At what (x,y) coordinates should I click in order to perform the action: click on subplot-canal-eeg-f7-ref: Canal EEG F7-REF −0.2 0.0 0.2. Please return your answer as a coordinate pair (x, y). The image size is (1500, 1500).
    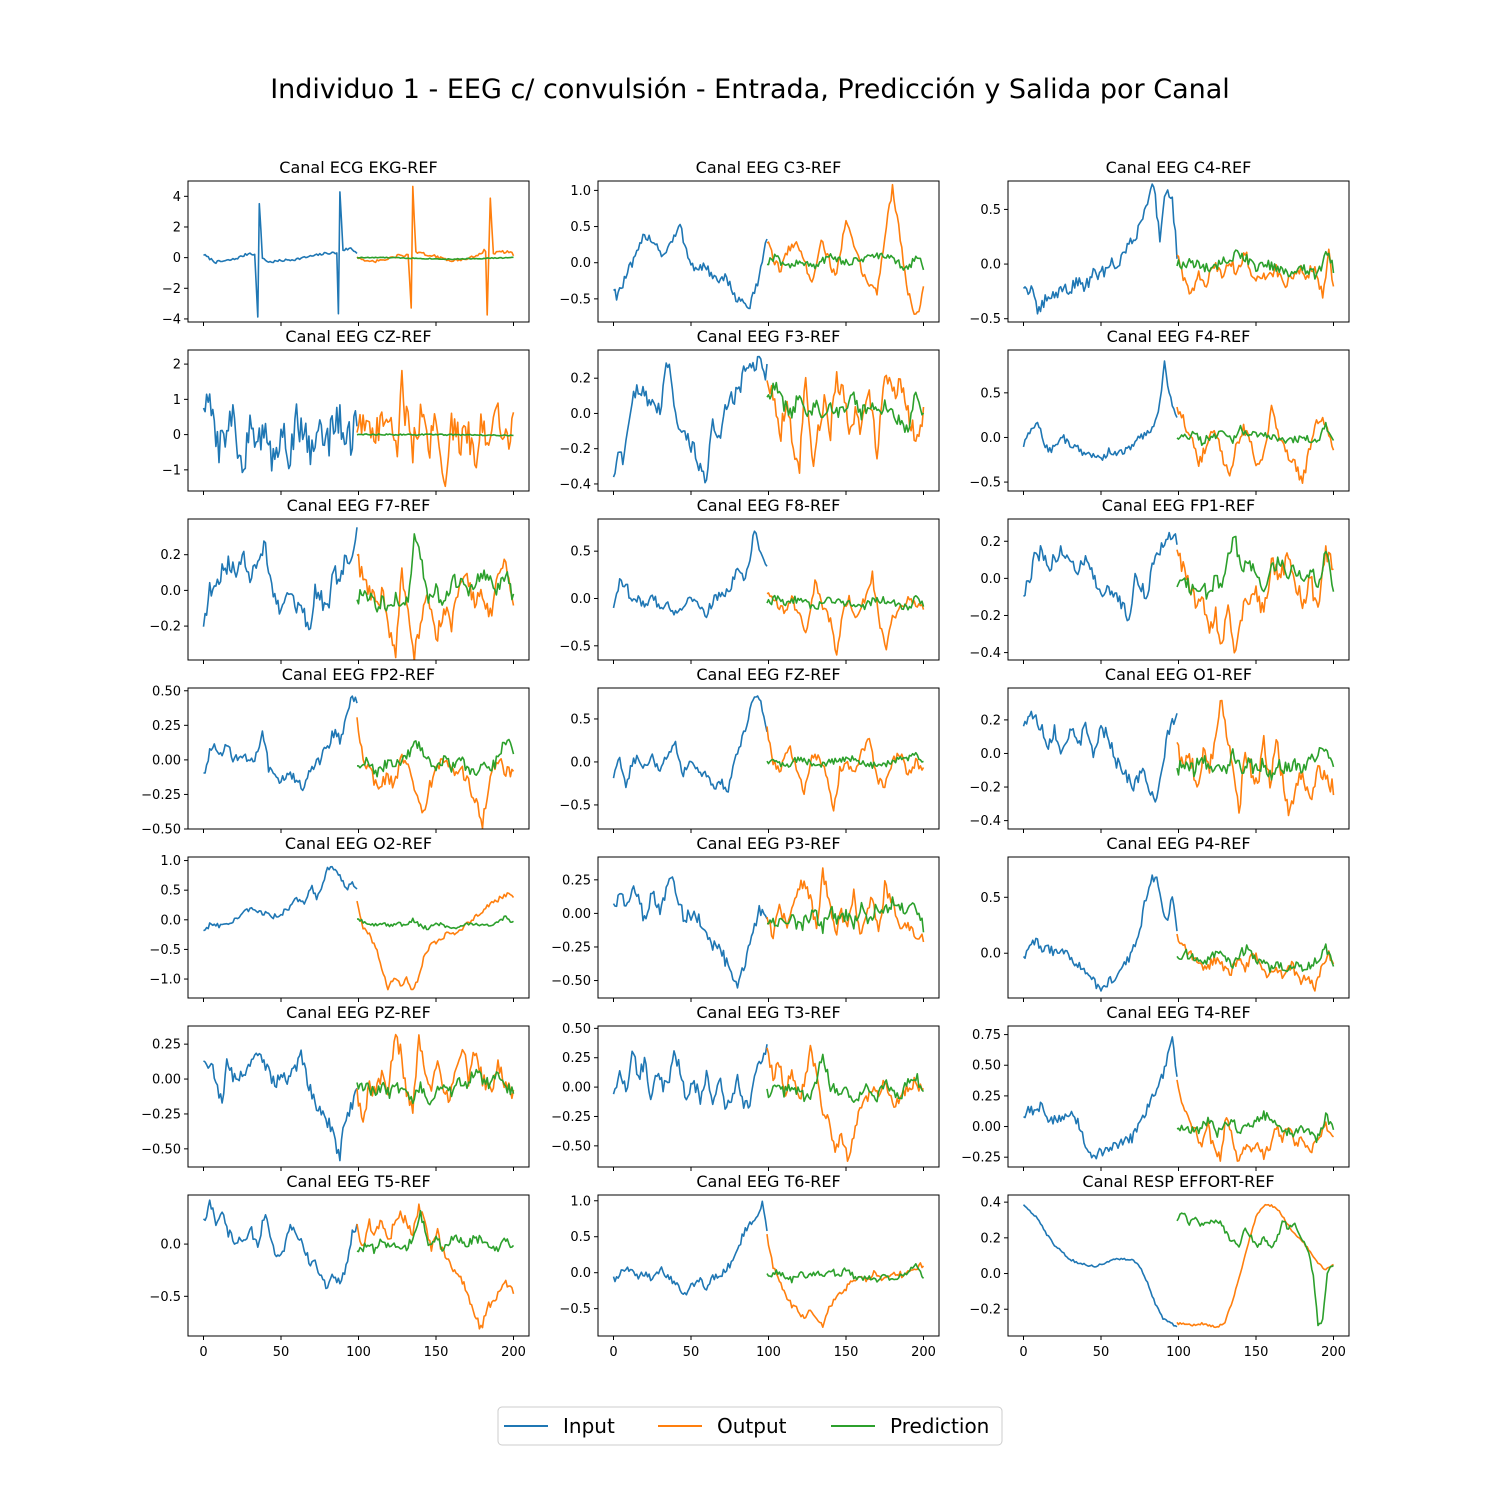
    Looking at the image, I should click on (339, 580).